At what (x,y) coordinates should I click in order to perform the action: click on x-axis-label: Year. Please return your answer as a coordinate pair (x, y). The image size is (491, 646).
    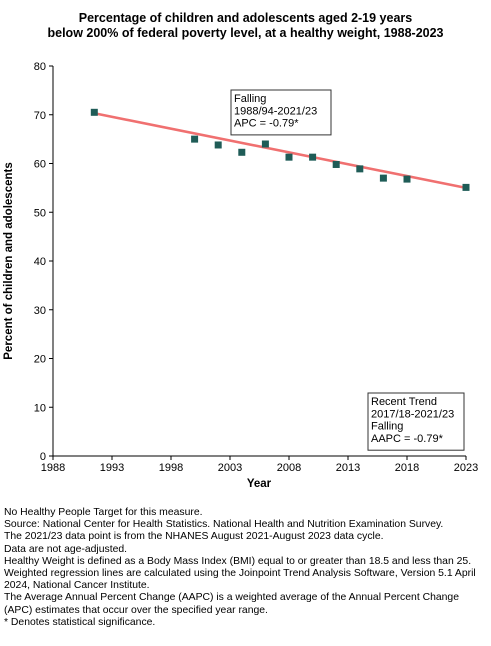
    Looking at the image, I should click on (259, 484).